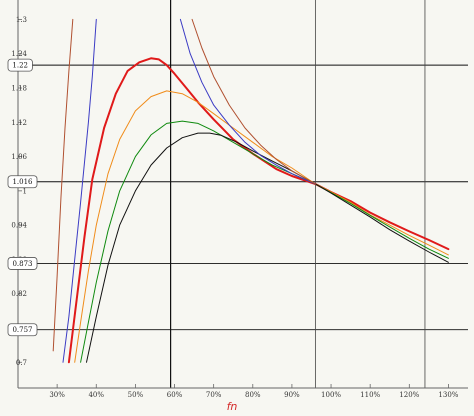 Image resolution: width=474 pixels, height=416 pixels. What do you see at coordinates (292, 395) in the screenshot?
I see `x-tick-label: 90%` at bounding box center [292, 395].